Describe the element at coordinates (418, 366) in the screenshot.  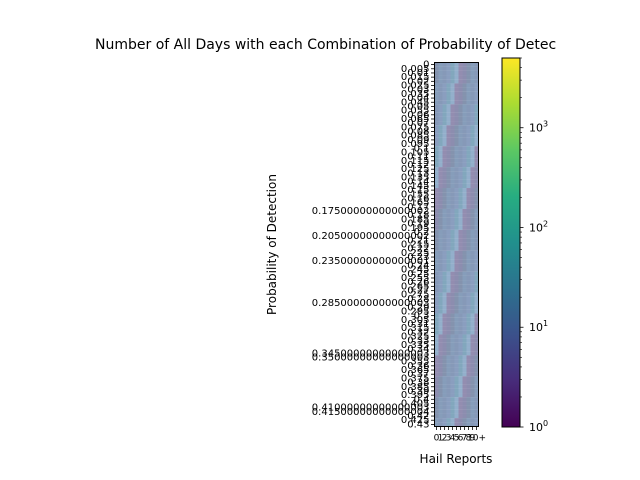
I see `y-tick-label: 0.36` at that location.